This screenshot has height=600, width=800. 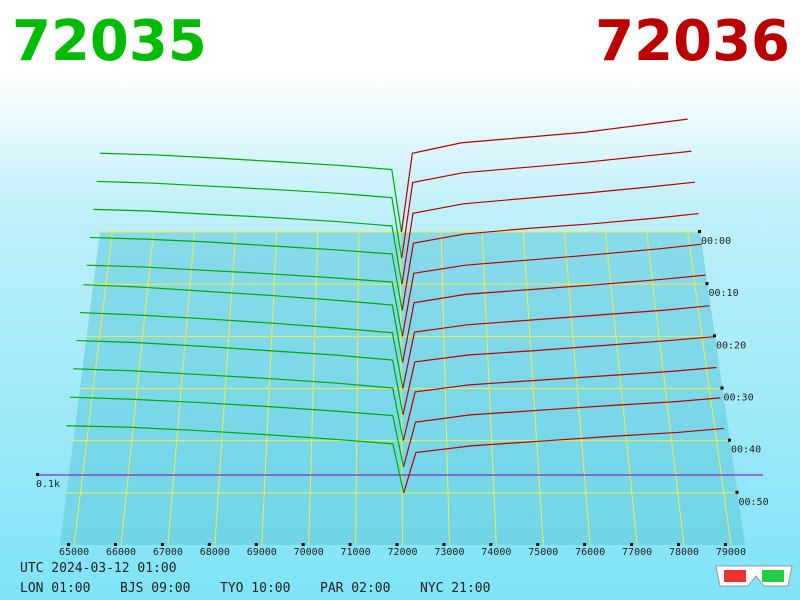 I want to click on time-tick-label: 00:50, so click(x=754, y=502).